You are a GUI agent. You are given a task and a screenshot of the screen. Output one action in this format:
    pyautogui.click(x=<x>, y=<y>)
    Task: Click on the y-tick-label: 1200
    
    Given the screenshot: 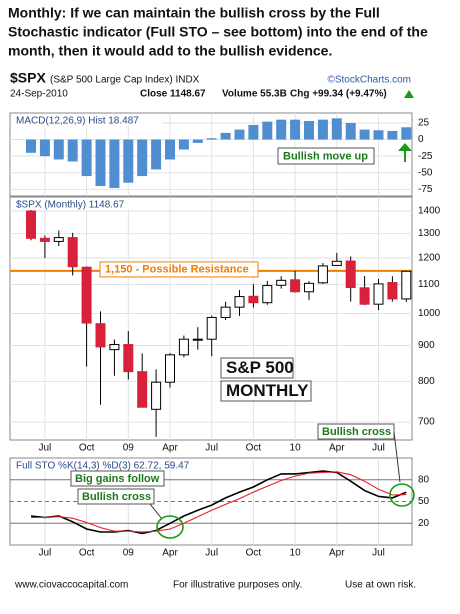 What is the action you would take?
    pyautogui.click(x=429, y=258)
    